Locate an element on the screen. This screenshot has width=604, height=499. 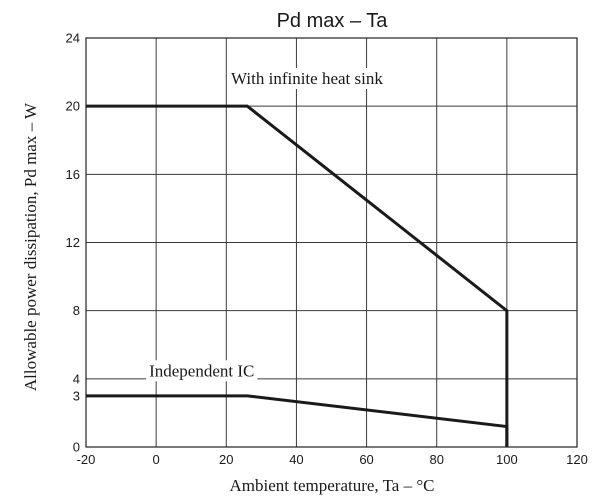
y-axis-ticks: 0 3 4 8 12 16 20 24 is located at coordinates (73, 243).